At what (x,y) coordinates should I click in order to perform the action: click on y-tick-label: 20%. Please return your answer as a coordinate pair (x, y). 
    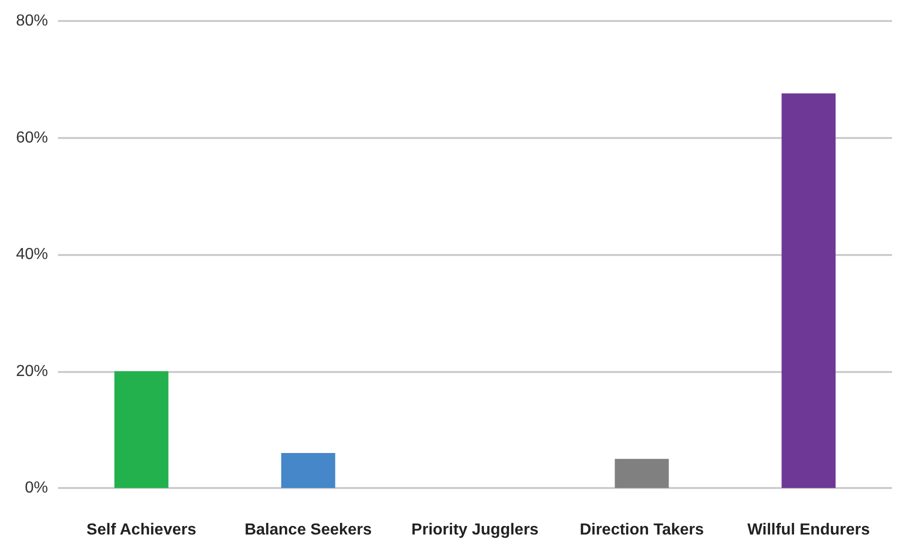
    Looking at the image, I should click on (32, 371).